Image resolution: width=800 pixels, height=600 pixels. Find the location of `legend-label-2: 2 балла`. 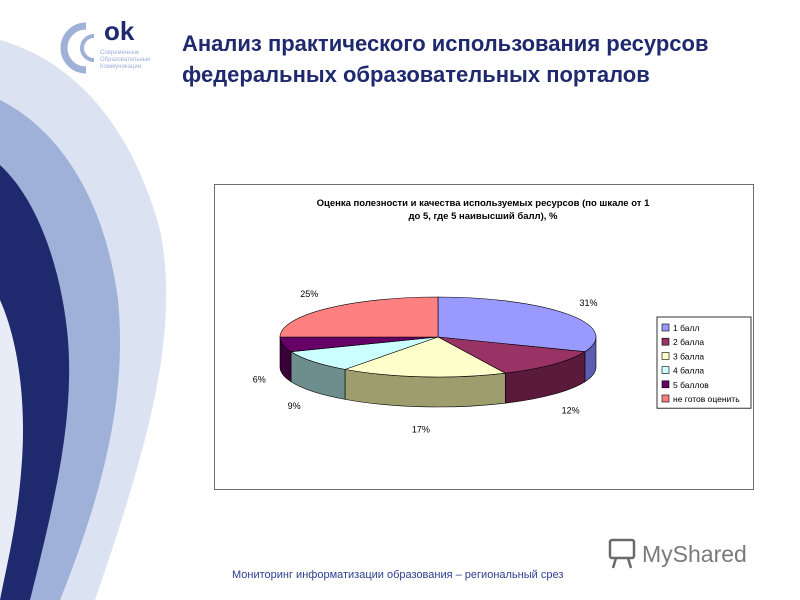

legend-label-2: 2 балла is located at coordinates (688, 342).